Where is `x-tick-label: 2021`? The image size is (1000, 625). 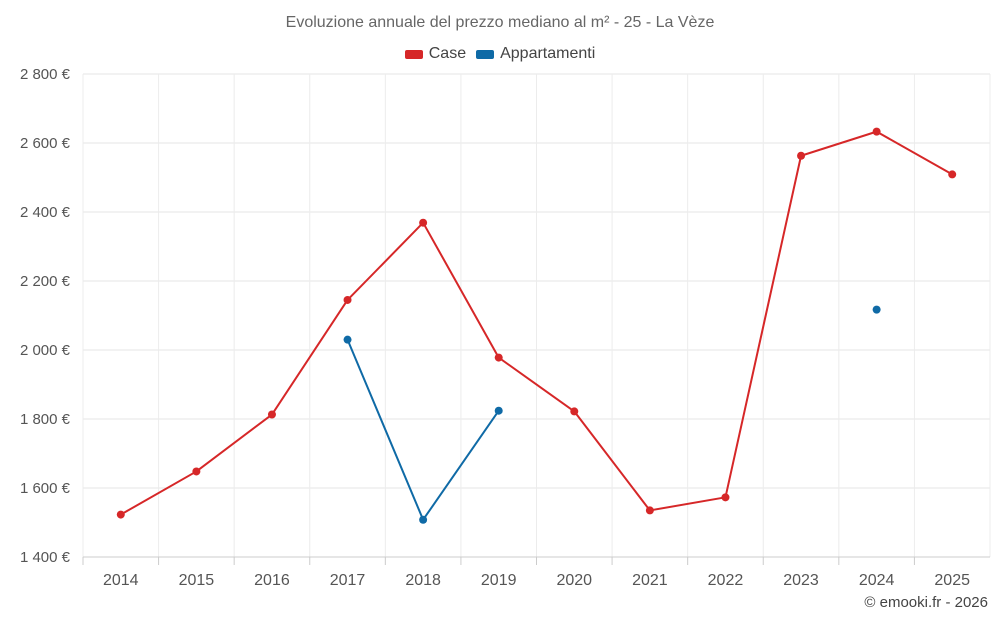
x-tick-label: 2021 is located at coordinates (650, 580).